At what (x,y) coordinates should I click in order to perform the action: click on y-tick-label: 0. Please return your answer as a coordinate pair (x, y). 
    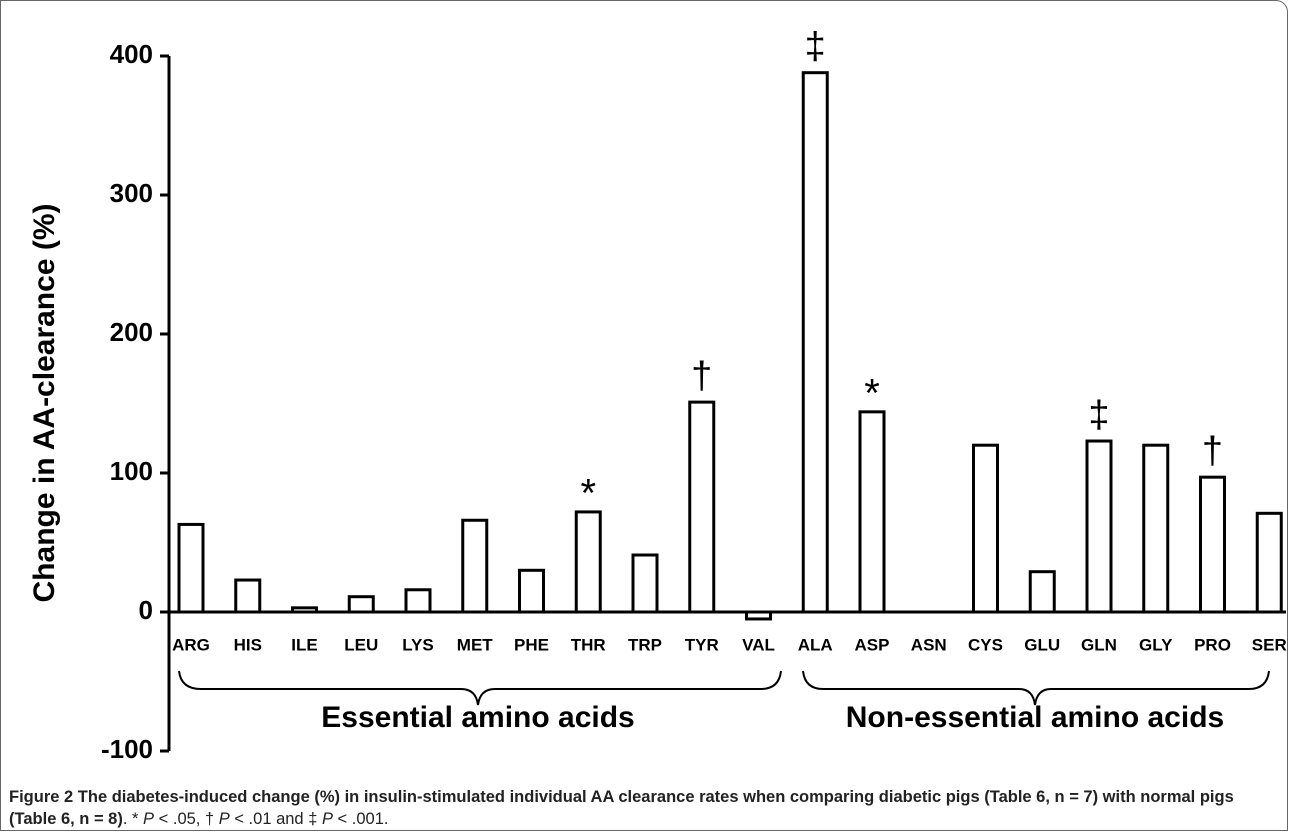
    Looking at the image, I should click on (146, 610).